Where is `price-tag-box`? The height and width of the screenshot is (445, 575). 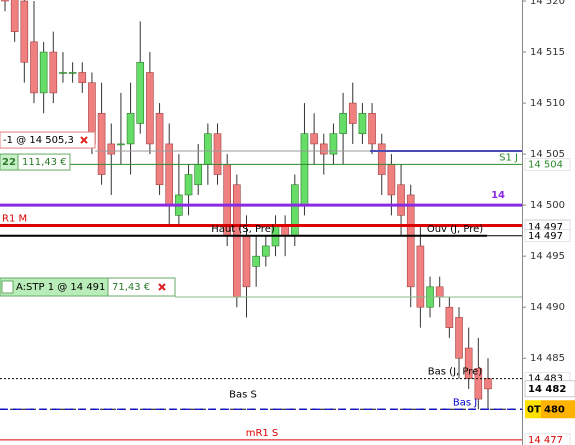
price-tag-box is located at coordinates (533, 409).